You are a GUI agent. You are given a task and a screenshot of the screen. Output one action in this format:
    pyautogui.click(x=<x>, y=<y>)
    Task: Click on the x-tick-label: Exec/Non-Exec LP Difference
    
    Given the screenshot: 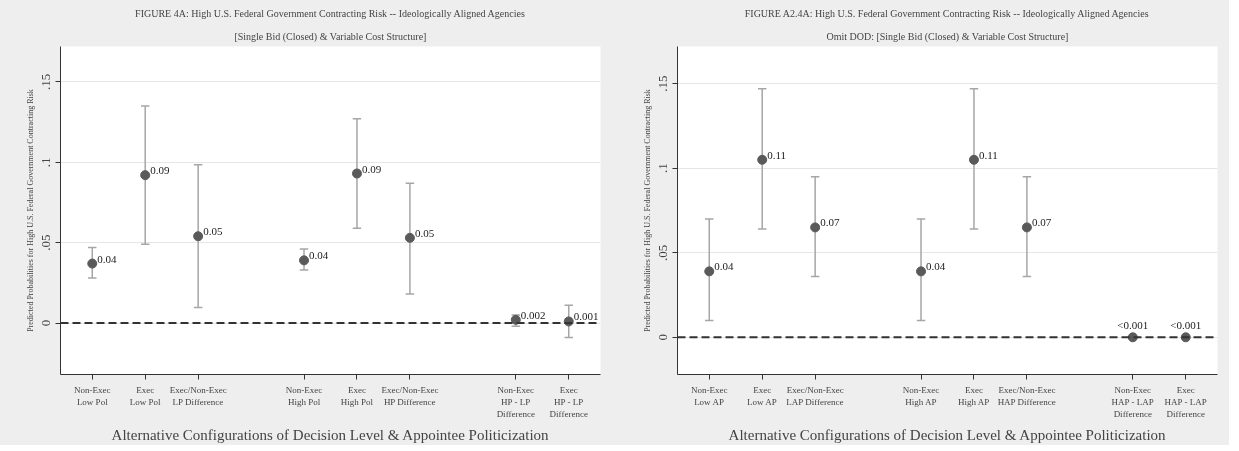 What is the action you would take?
    pyautogui.click(x=198, y=395)
    